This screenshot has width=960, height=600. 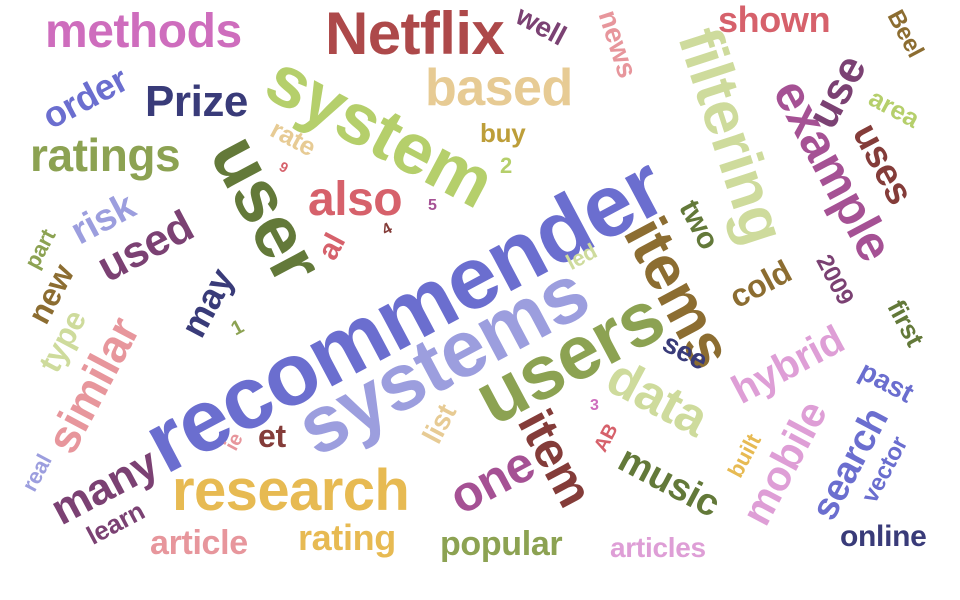 I want to click on word-prize: Prize, so click(x=196, y=101).